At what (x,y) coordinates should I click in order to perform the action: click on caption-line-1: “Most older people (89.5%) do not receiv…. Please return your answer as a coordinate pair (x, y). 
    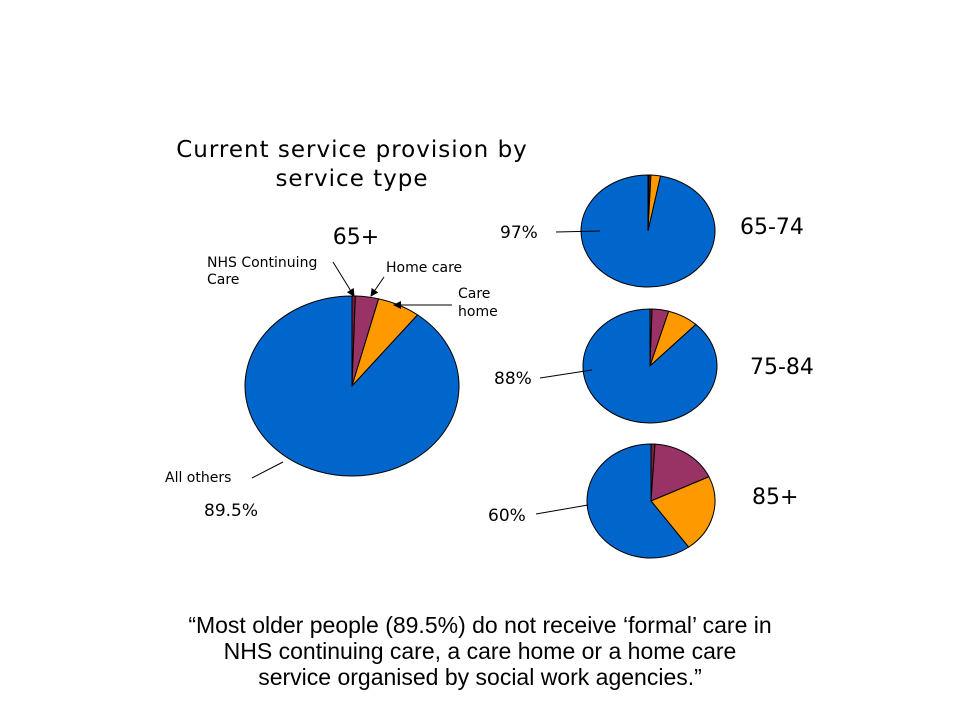
    Looking at the image, I should click on (480, 625).